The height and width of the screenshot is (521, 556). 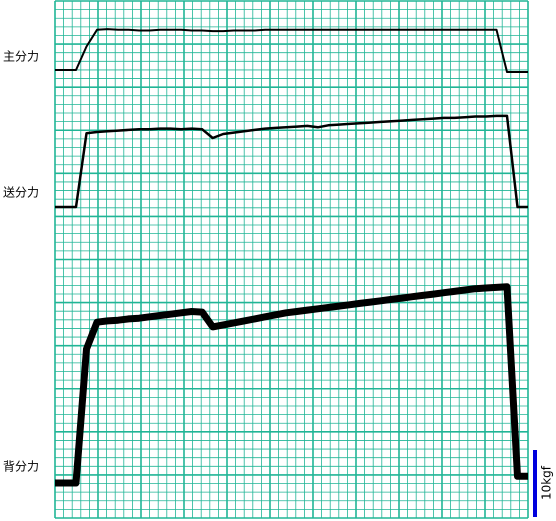 What do you see at coordinates (547, 482) in the screenshot?
I see `scale-bar-label: 10kgf` at bounding box center [547, 482].